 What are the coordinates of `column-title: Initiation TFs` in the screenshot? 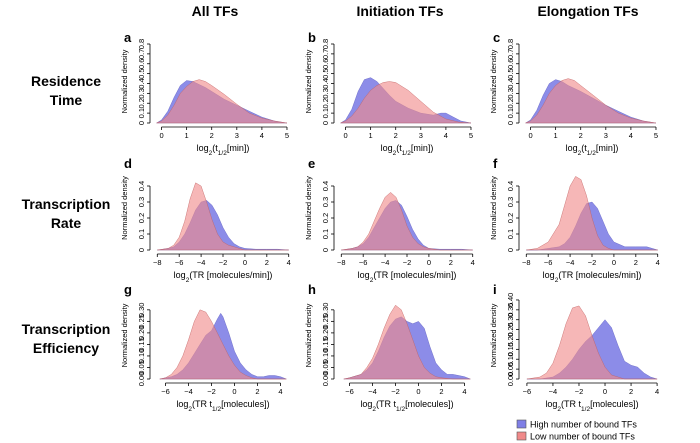 It's located at (399, 11).